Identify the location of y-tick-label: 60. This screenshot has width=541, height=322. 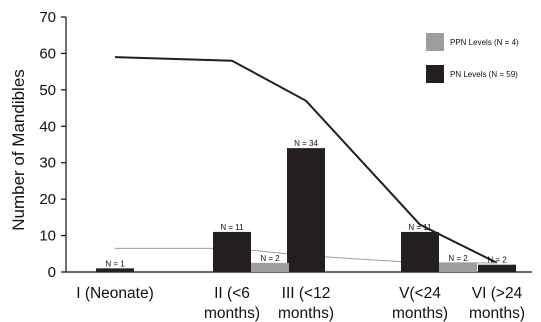
(47, 53).